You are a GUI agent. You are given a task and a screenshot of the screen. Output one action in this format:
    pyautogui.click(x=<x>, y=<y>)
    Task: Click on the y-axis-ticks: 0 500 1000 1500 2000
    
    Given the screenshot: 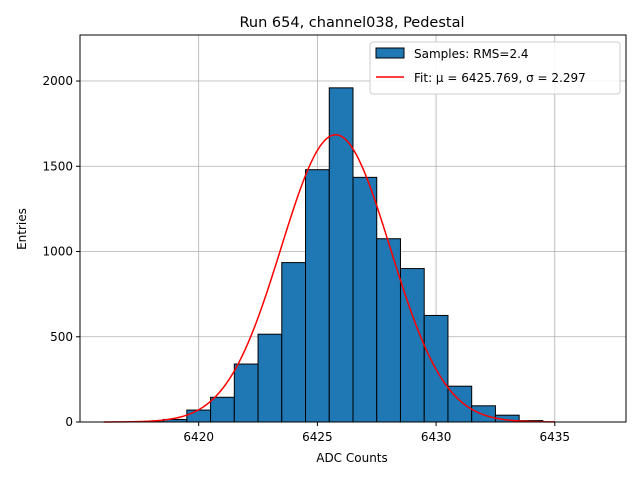 What is the action you would take?
    pyautogui.click(x=61, y=251)
    